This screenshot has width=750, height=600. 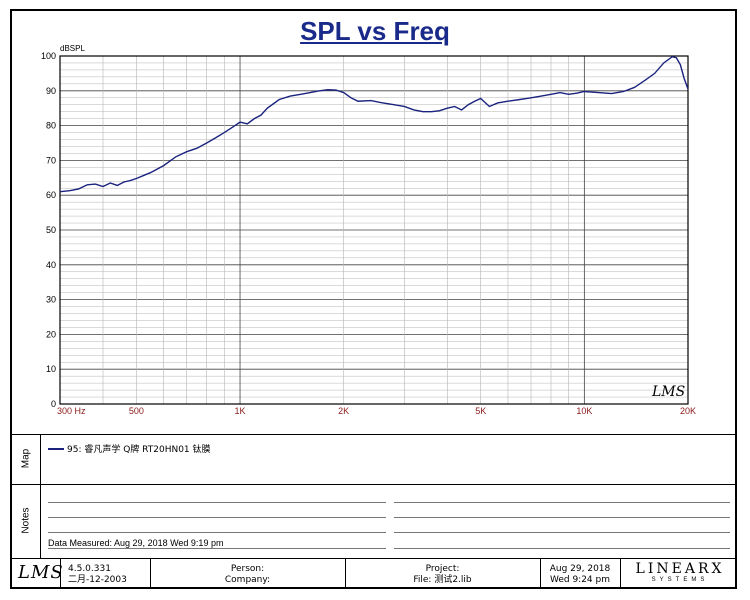 I want to click on y-tick-label: 80, so click(x=51, y=126).